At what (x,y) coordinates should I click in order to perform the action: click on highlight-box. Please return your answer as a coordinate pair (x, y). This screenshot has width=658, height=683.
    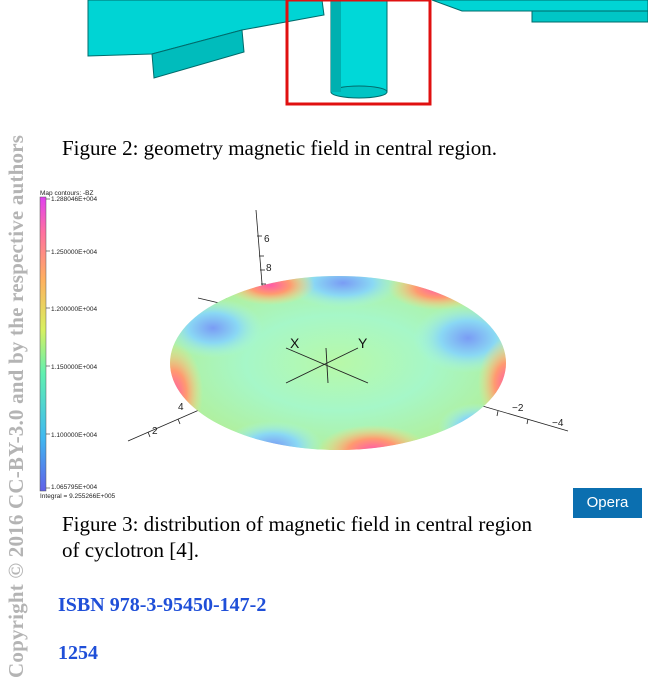
    Looking at the image, I should click on (358, 53).